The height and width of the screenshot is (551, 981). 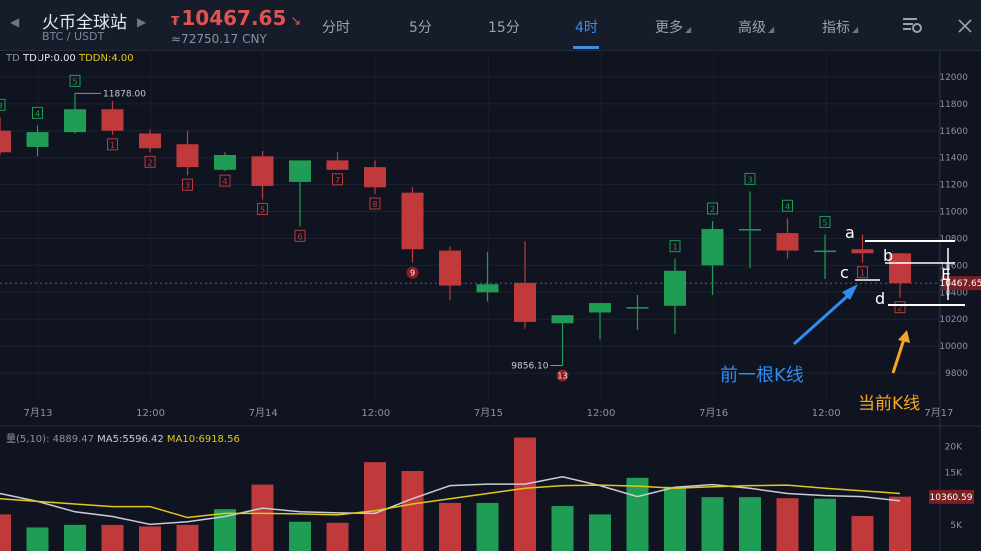 What do you see at coordinates (263, 413) in the screenshot?
I see `time-axis-label: 7月14` at bounding box center [263, 413].